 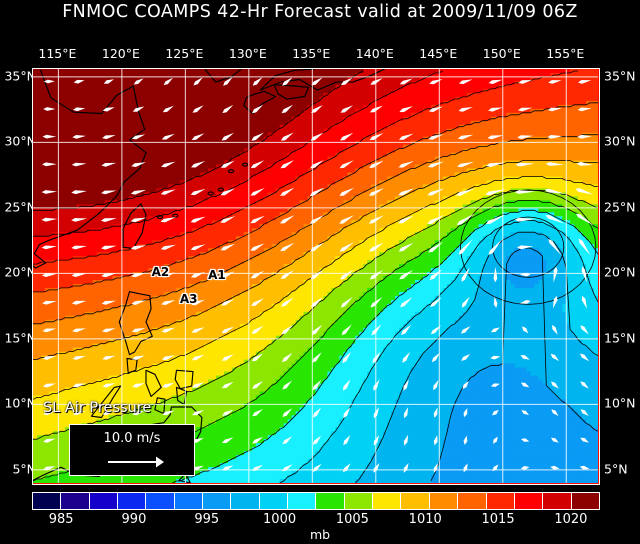 What do you see at coordinates (438, 53) in the screenshot?
I see `lon-tick-145: 145°E` at bounding box center [438, 53].